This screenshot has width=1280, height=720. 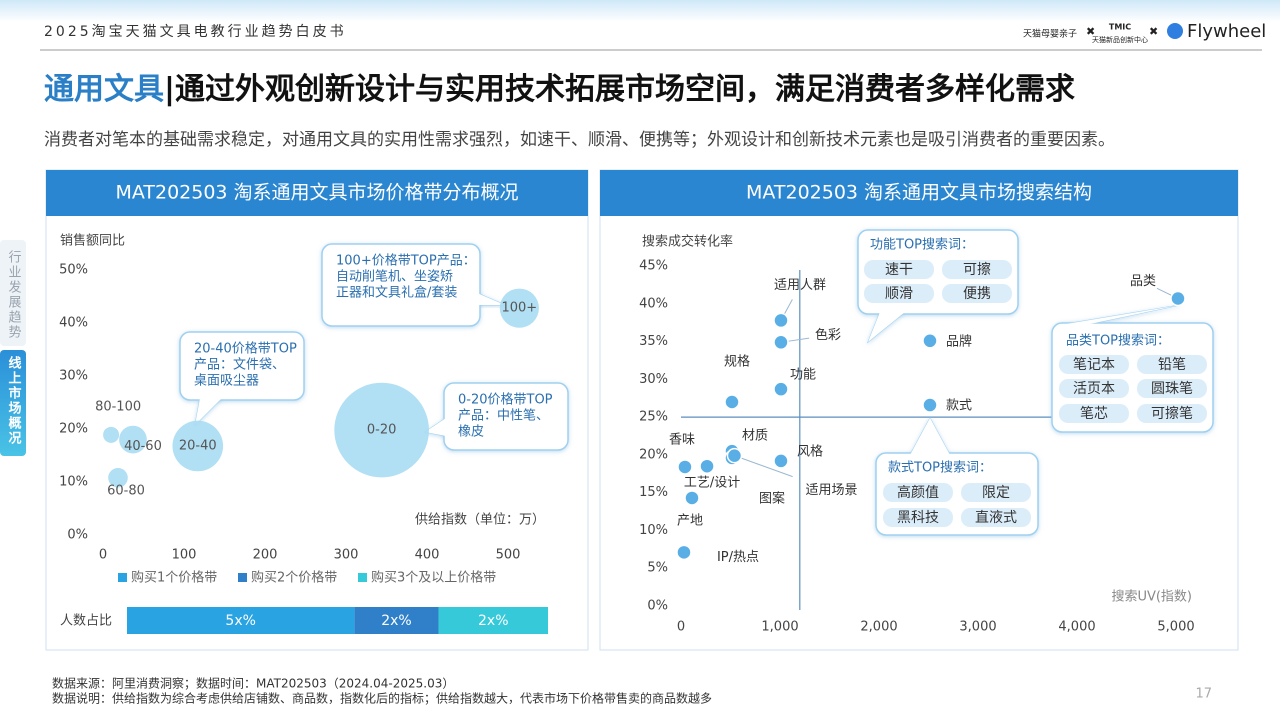 I want to click on leader-line, so click(x=763, y=466).